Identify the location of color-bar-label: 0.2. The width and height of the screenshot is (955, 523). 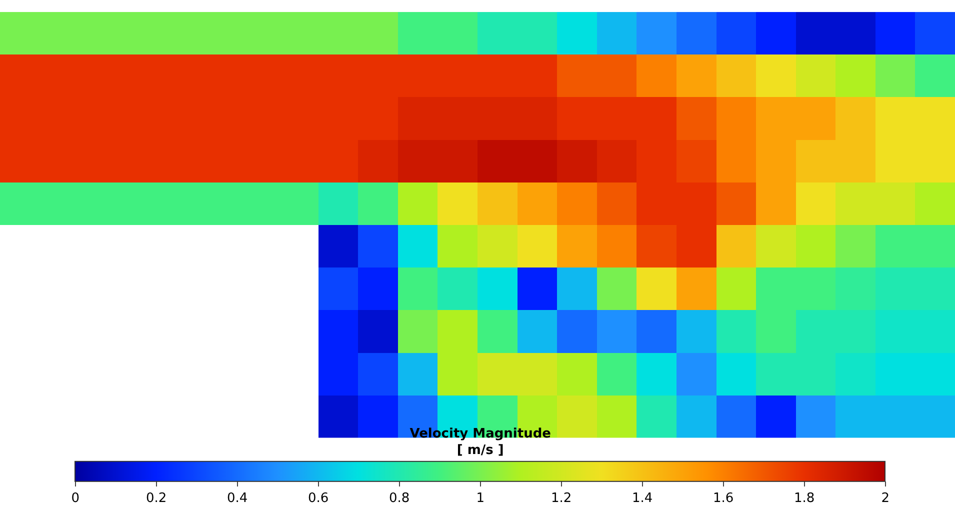
(156, 498).